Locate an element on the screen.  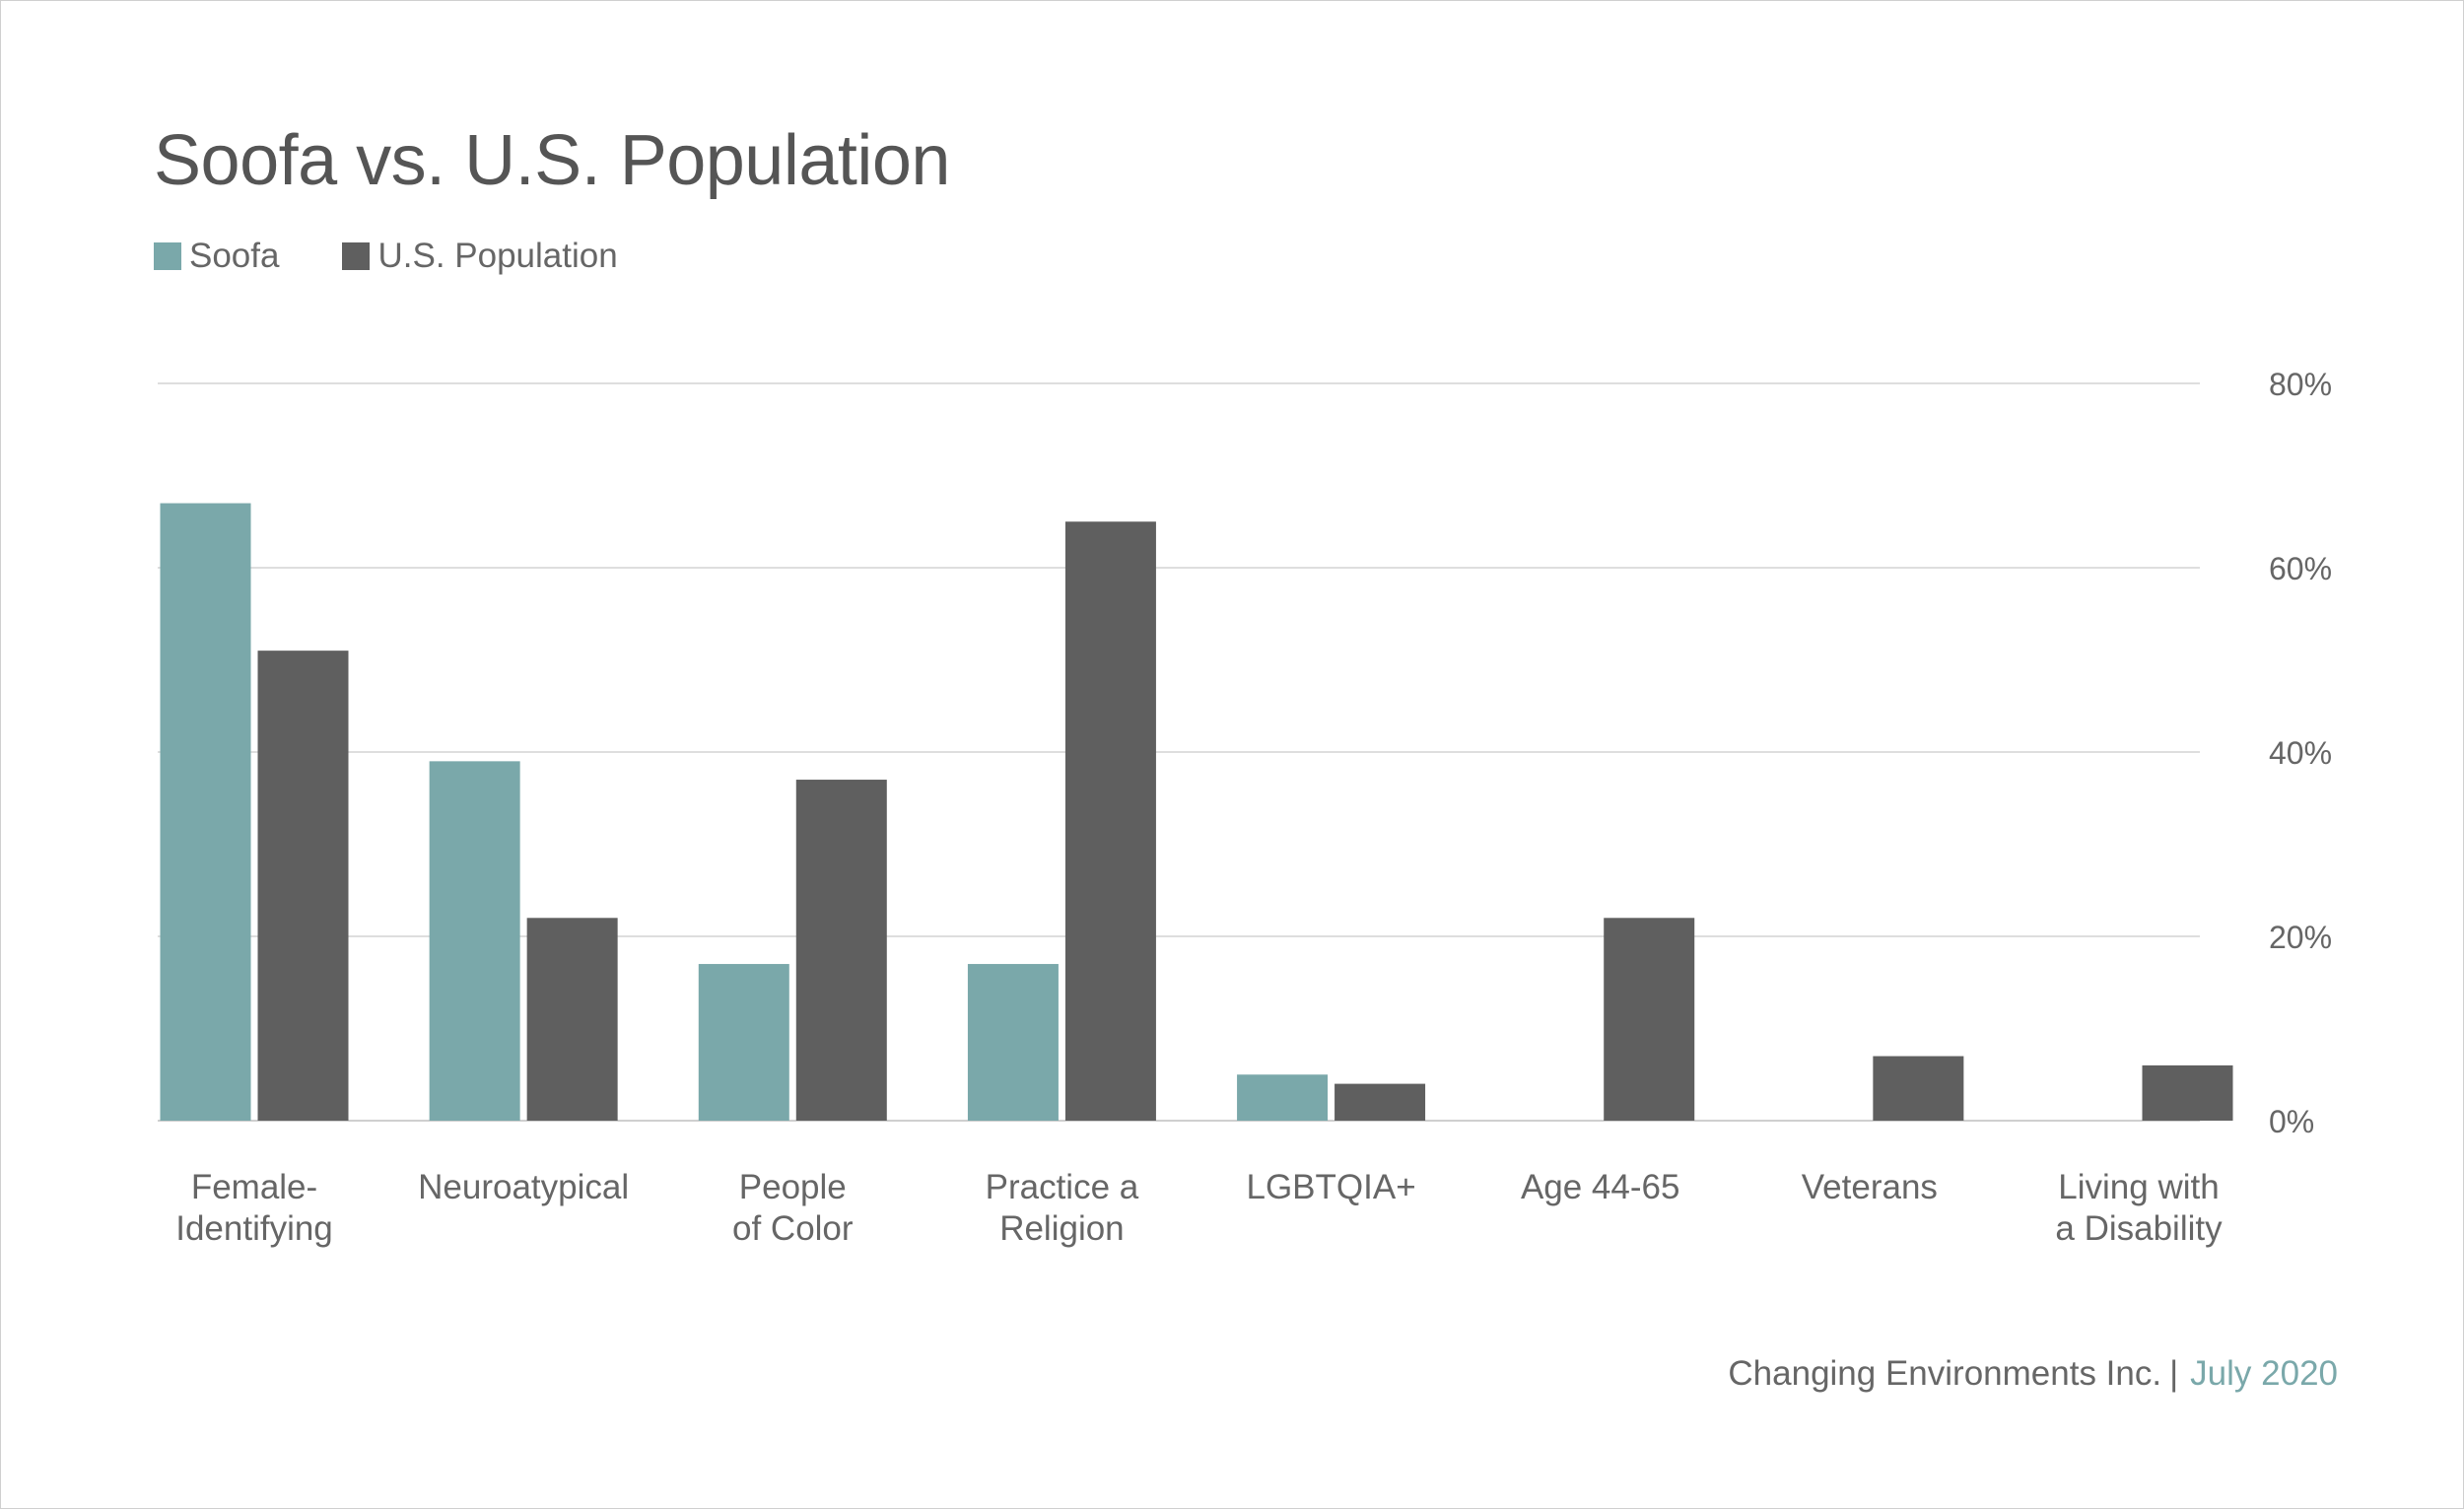
y-tick-label: 0% is located at coordinates (2291, 1121).